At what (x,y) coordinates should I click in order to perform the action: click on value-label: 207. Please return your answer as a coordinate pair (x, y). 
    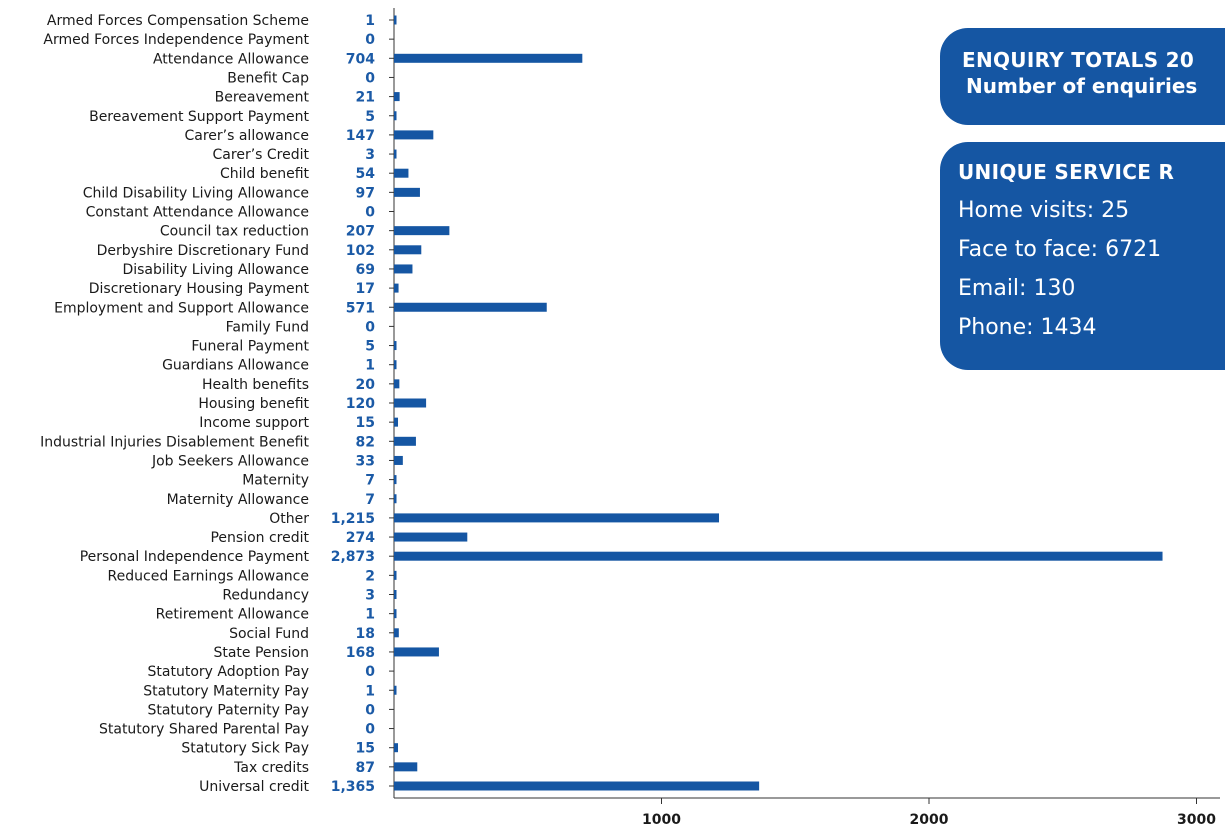
    Looking at the image, I should click on (360, 232).